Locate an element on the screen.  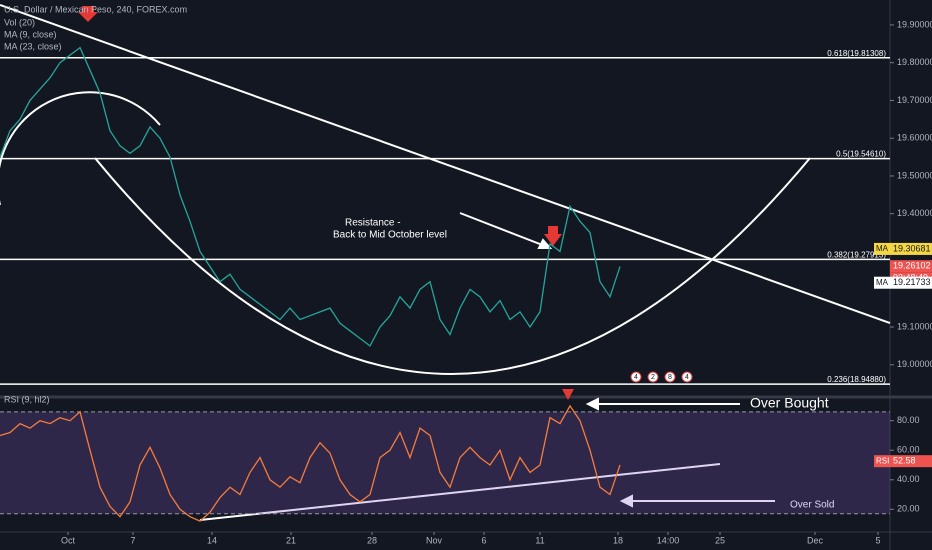
event-label: 8 is located at coordinates (670, 377).